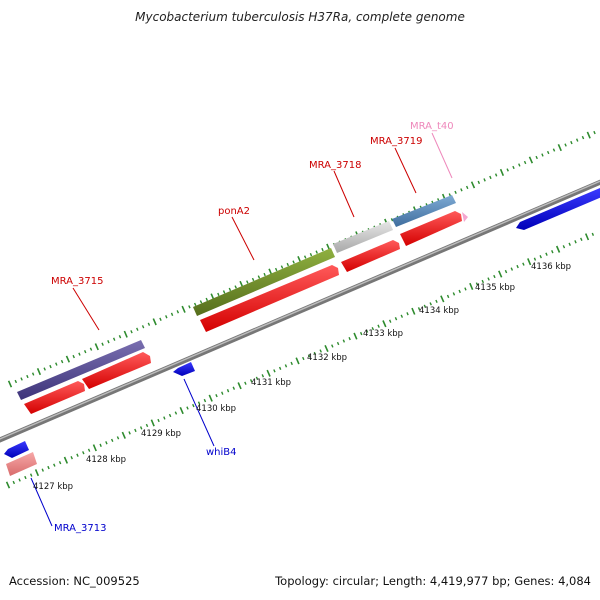 The image size is (600, 600). I want to click on feature-ponA2, so click(264, 282).